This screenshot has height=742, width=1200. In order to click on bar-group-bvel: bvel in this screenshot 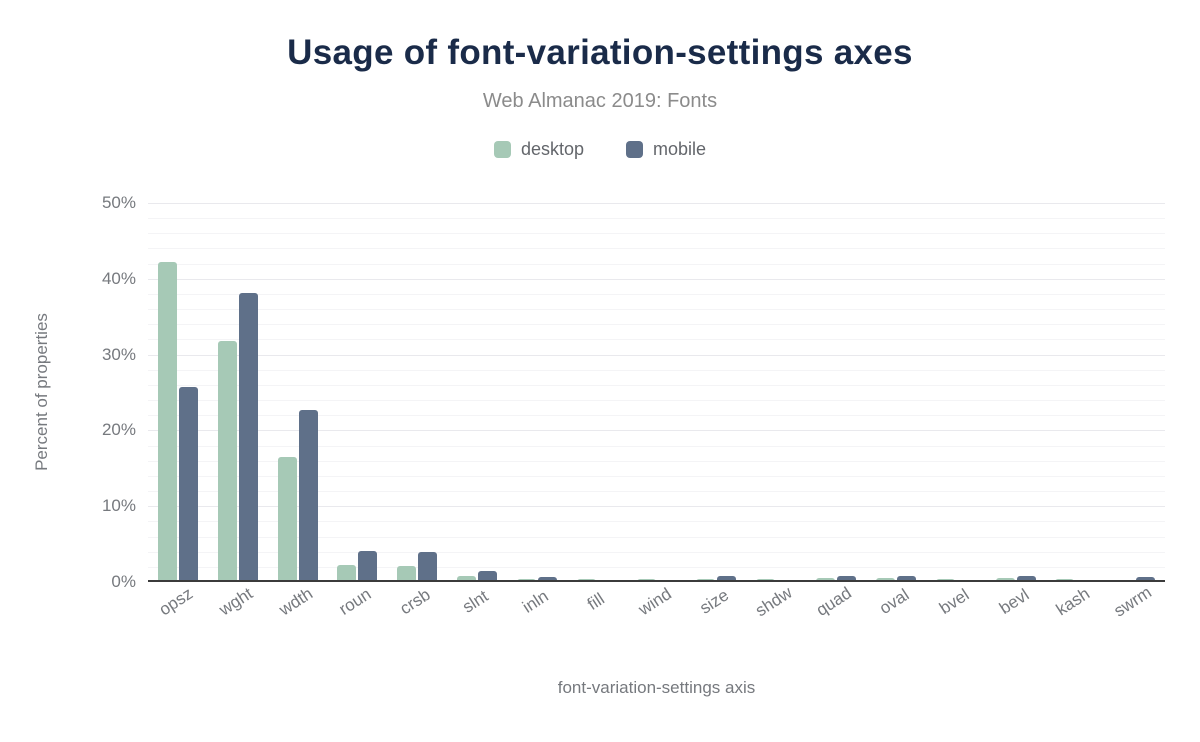, I will do `click(956, 410)`.